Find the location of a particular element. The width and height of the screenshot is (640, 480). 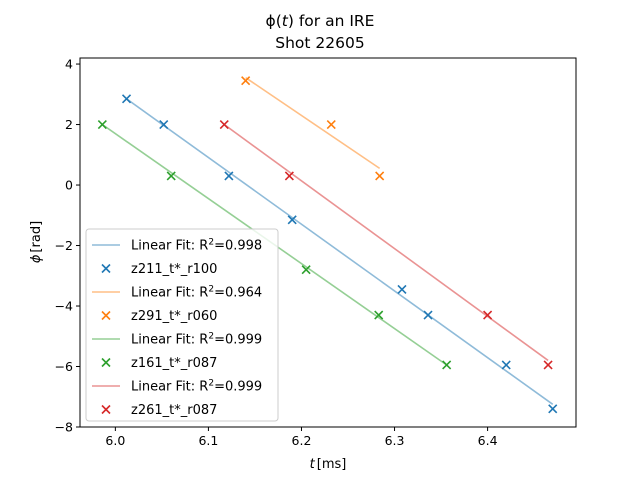

legend-box is located at coordinates (182, 325).